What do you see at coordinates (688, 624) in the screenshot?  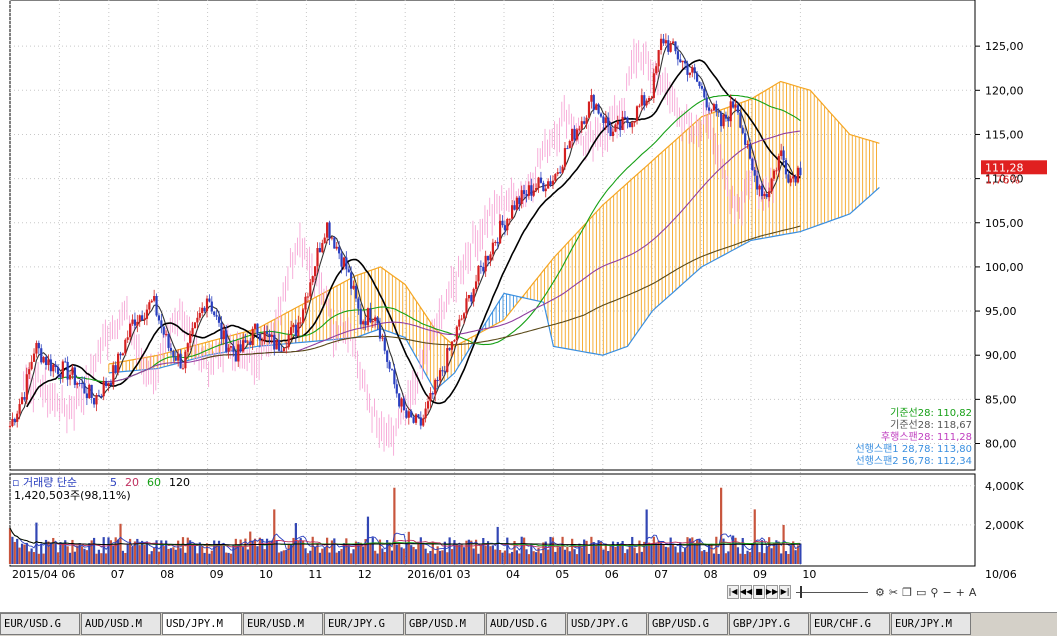 I see `symbol-tab: GBP/USD.G` at bounding box center [688, 624].